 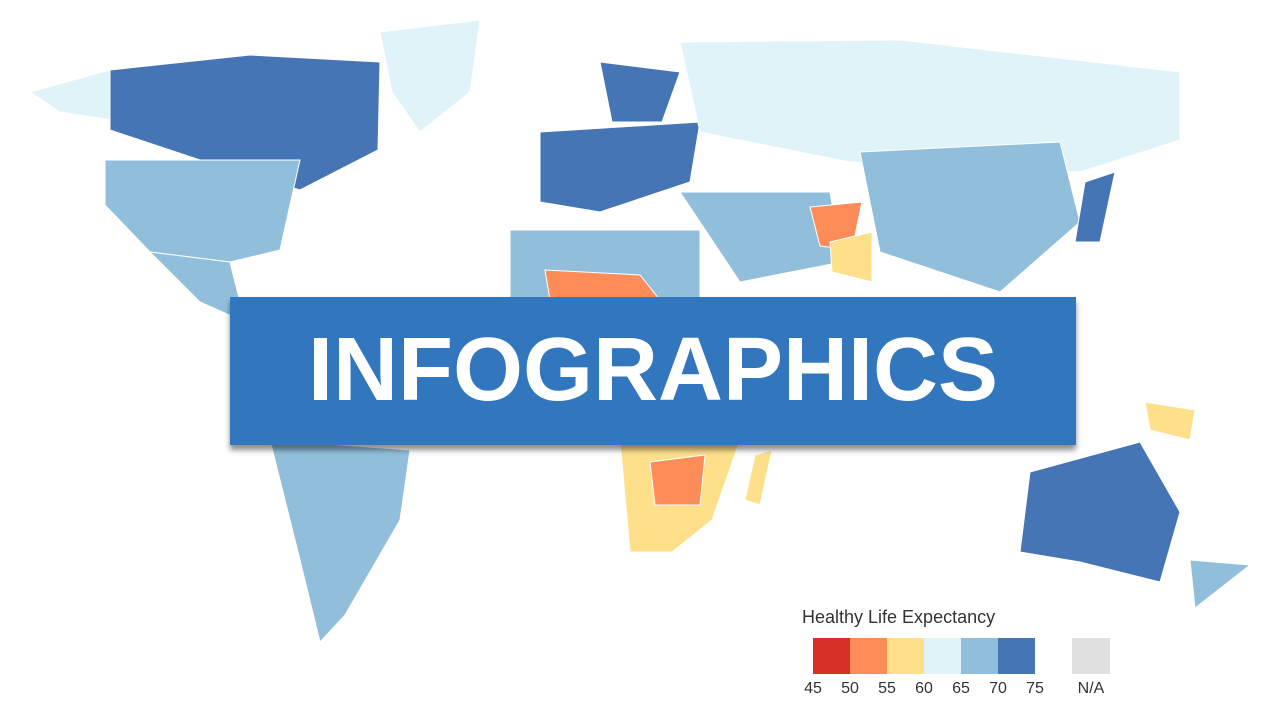 What do you see at coordinates (850, 688) in the screenshot?
I see `legend-tick-label: 50` at bounding box center [850, 688].